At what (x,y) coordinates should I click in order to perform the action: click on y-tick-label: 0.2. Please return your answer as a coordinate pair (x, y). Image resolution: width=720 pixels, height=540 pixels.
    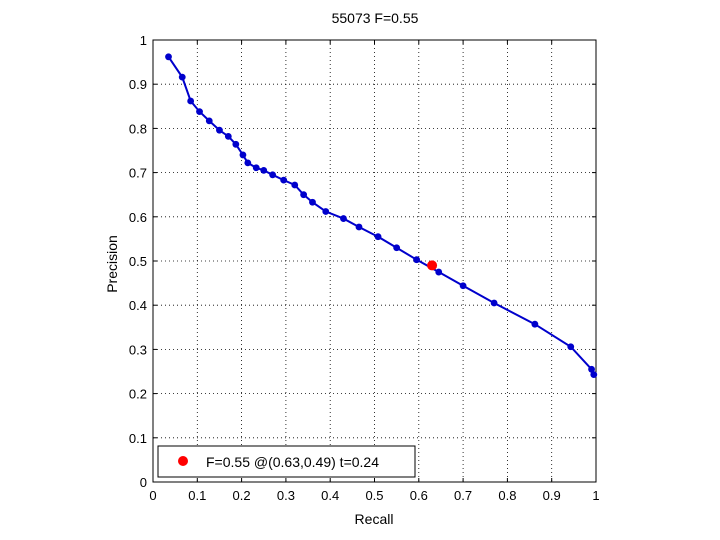
    Looking at the image, I should click on (138, 394).